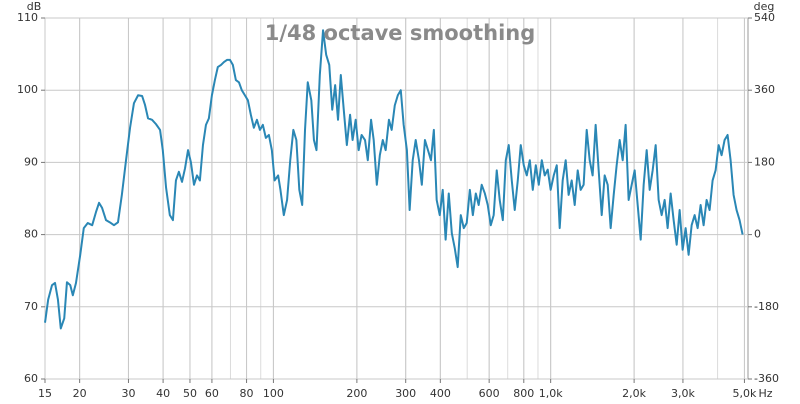  I want to click on x-tick-label: 15, so click(45, 393).